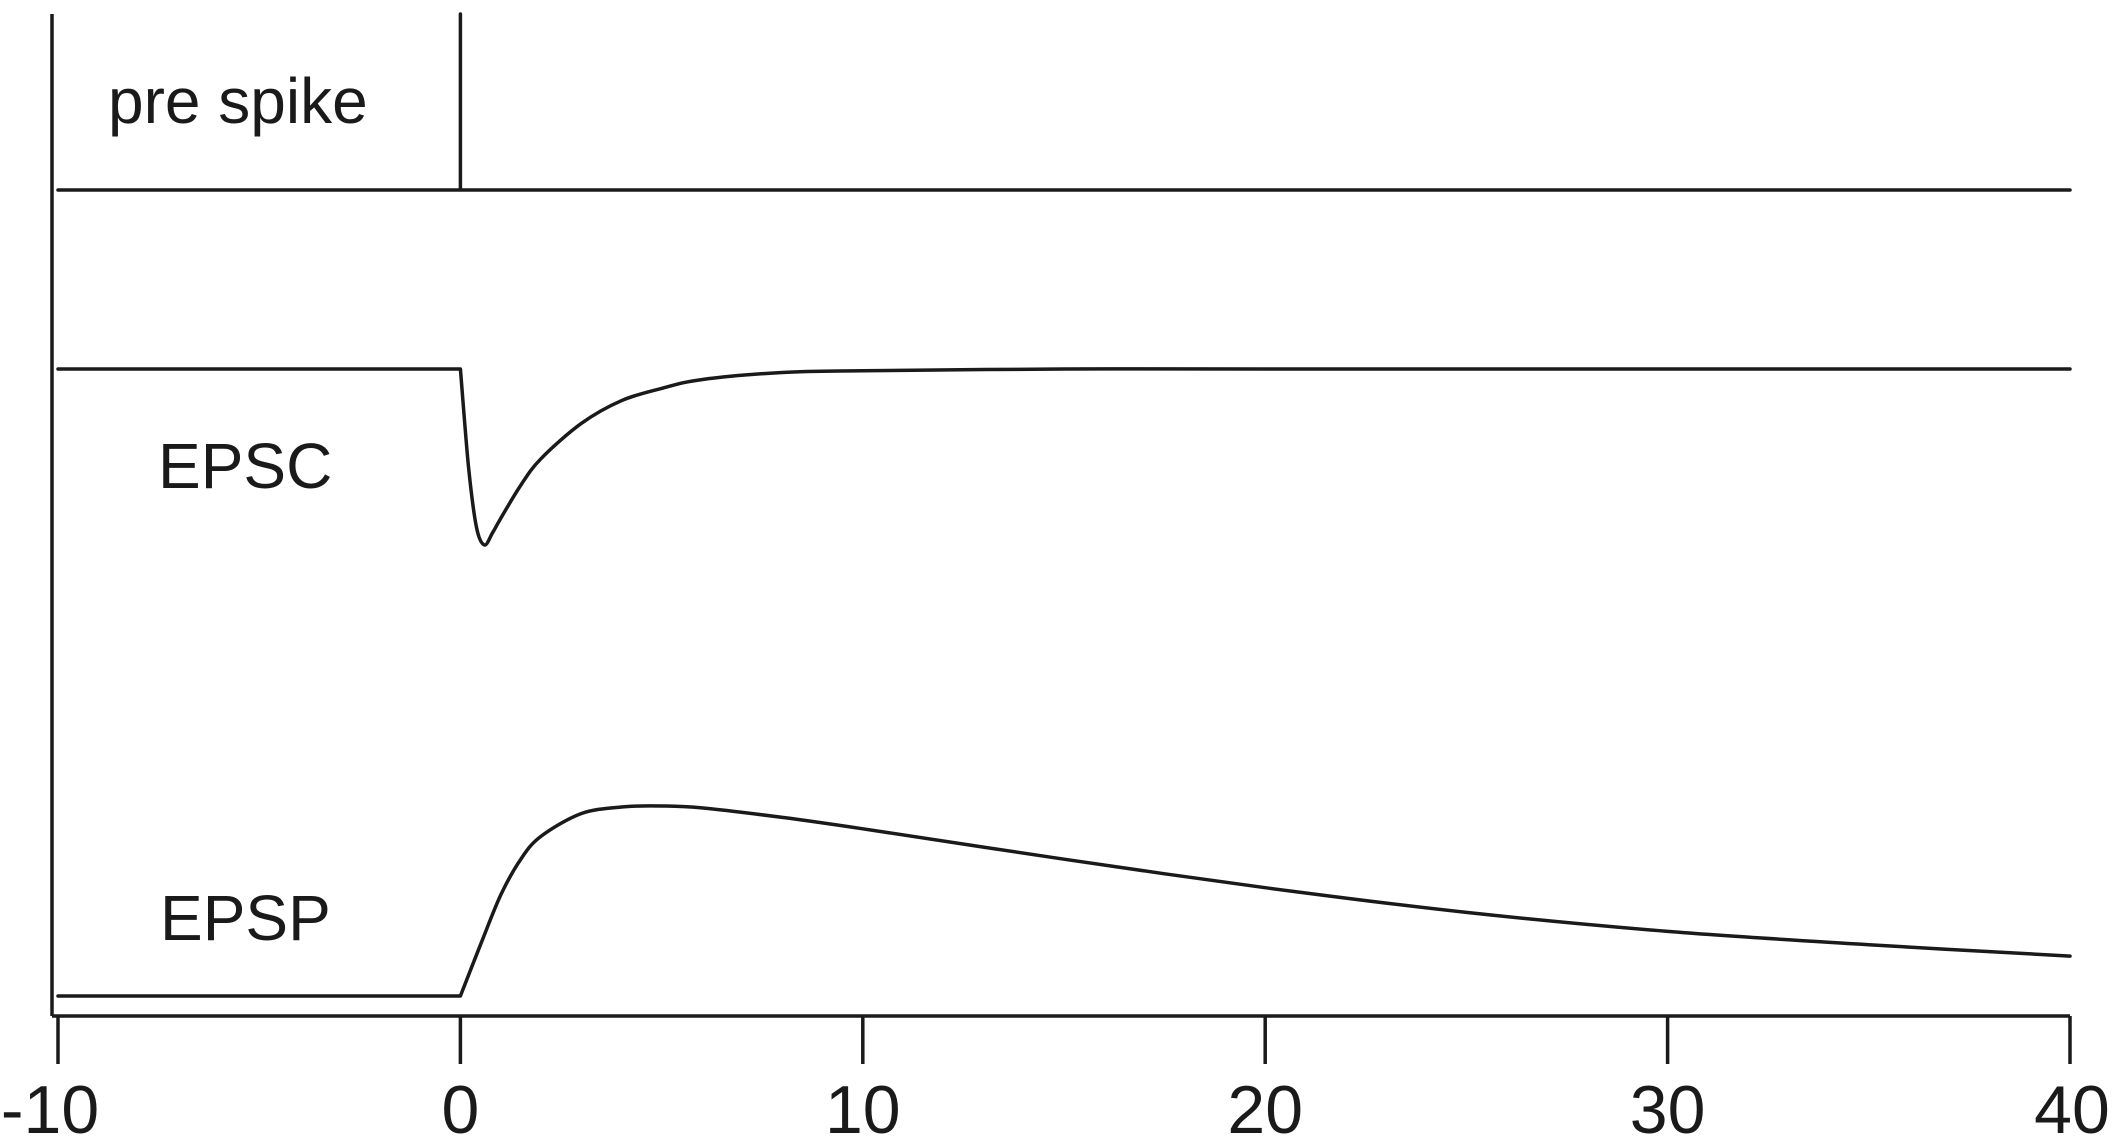  I want to click on x-tick-label: 20, so click(1265, 1107).